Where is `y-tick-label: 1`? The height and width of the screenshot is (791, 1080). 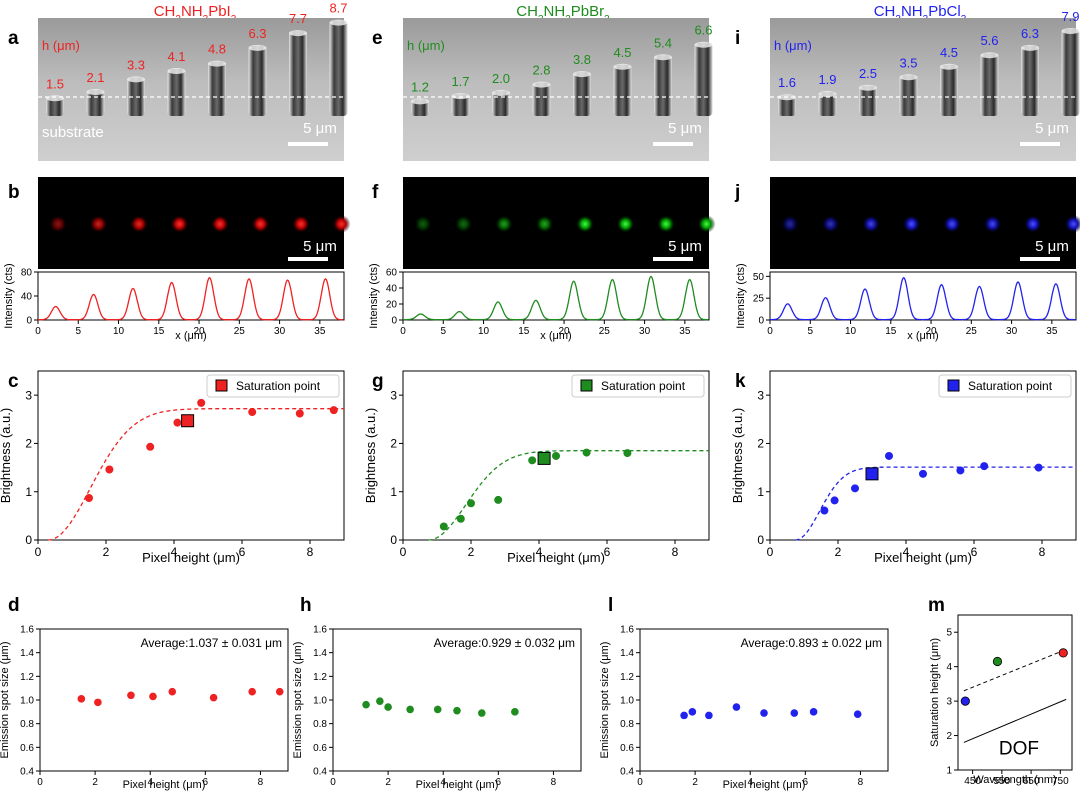
y-tick-label: 1 is located at coordinates (949, 771).